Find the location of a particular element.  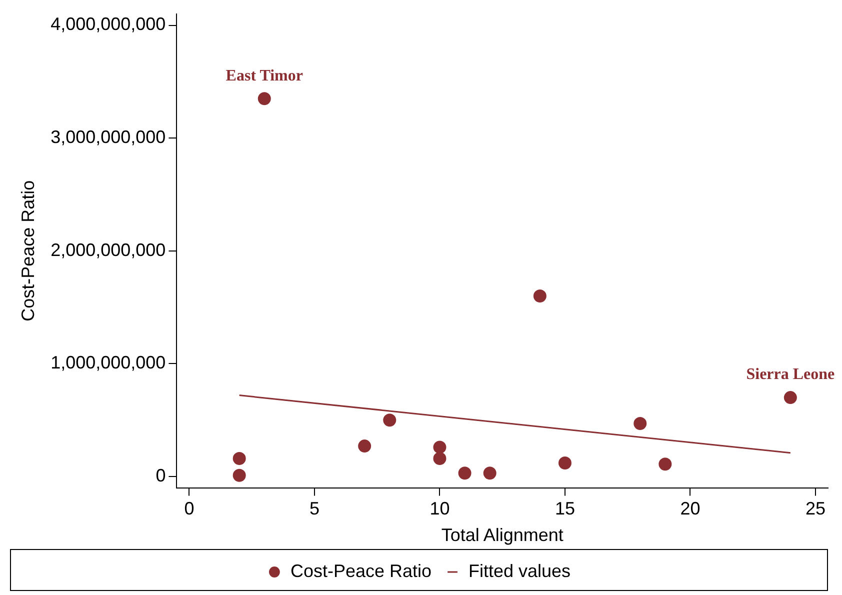

x-tick-label: 0 is located at coordinates (189, 508).